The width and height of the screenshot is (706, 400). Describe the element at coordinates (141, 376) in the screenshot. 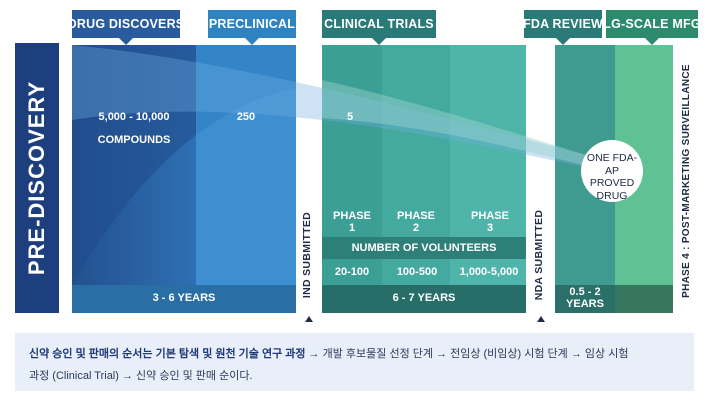

I see `footer-line2: 과정 (Clinical Trial) → 신약 승인 및 판매 순이다.` at that location.